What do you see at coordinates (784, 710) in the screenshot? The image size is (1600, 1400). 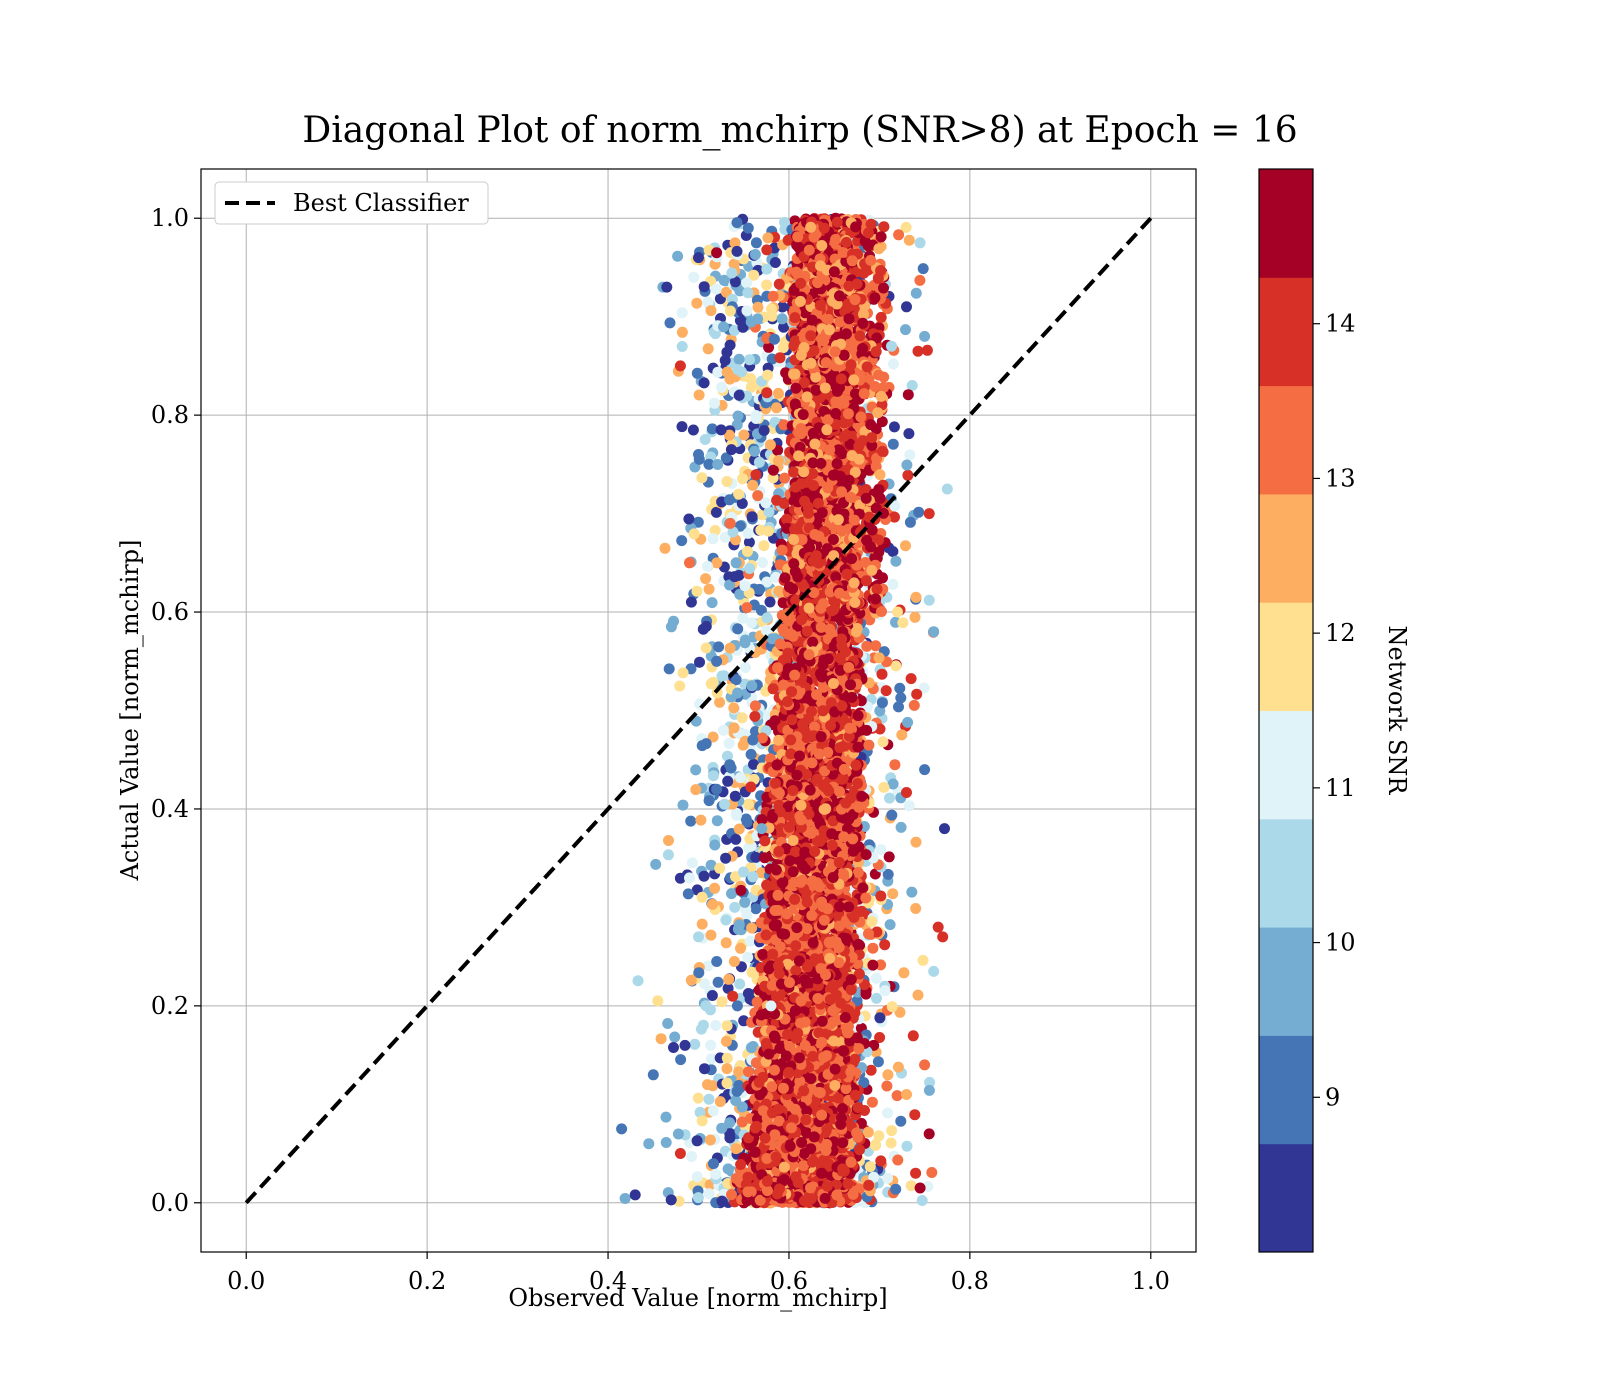 I see `scatter-points` at bounding box center [784, 710].